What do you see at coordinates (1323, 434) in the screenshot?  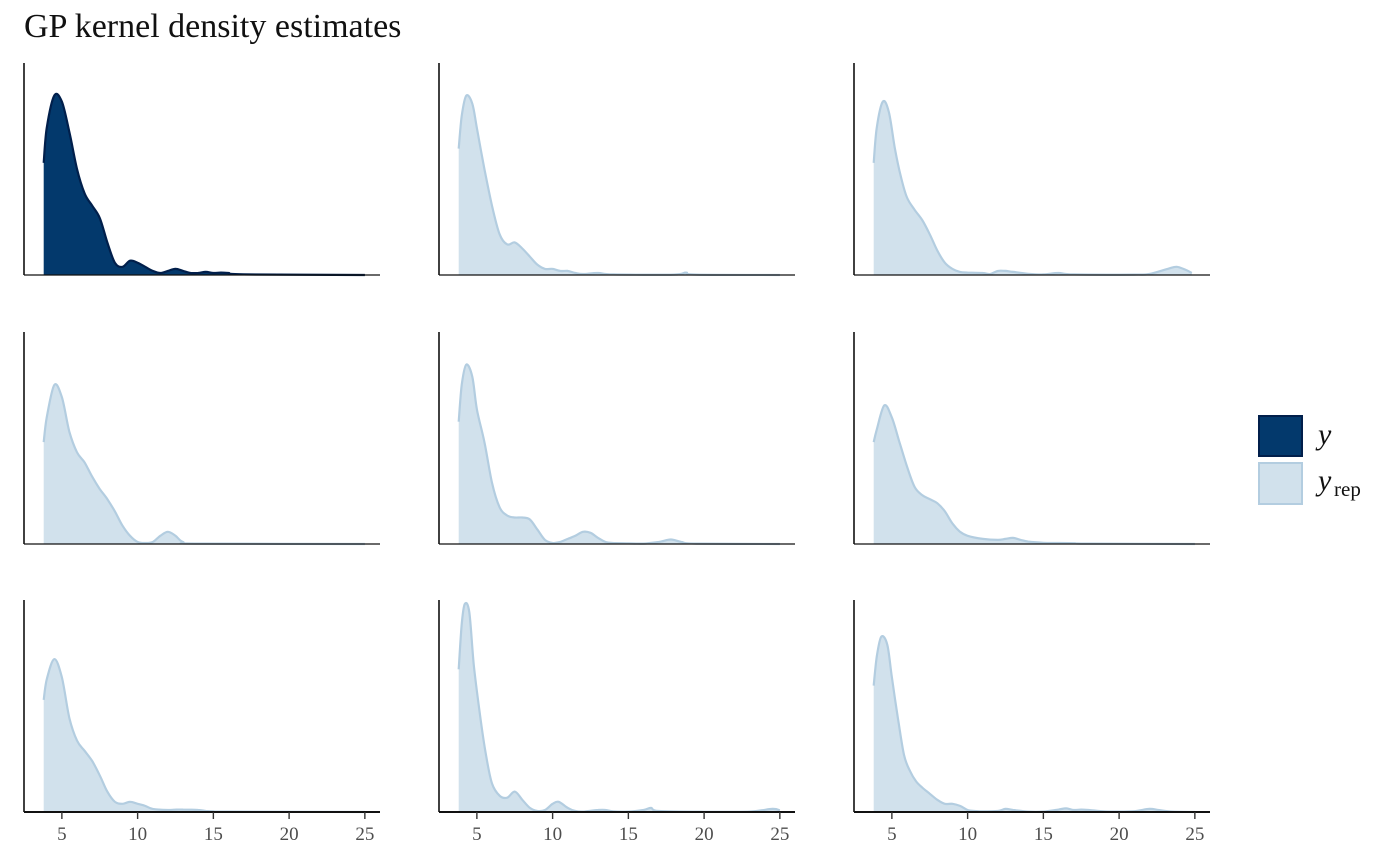 I see `legend-label-y: y` at bounding box center [1323, 434].